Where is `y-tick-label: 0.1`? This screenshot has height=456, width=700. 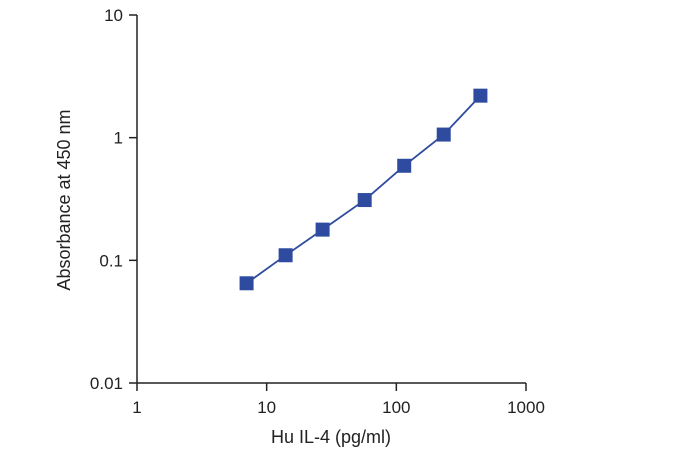
y-tick-label: 0.1 is located at coordinates (111, 260).